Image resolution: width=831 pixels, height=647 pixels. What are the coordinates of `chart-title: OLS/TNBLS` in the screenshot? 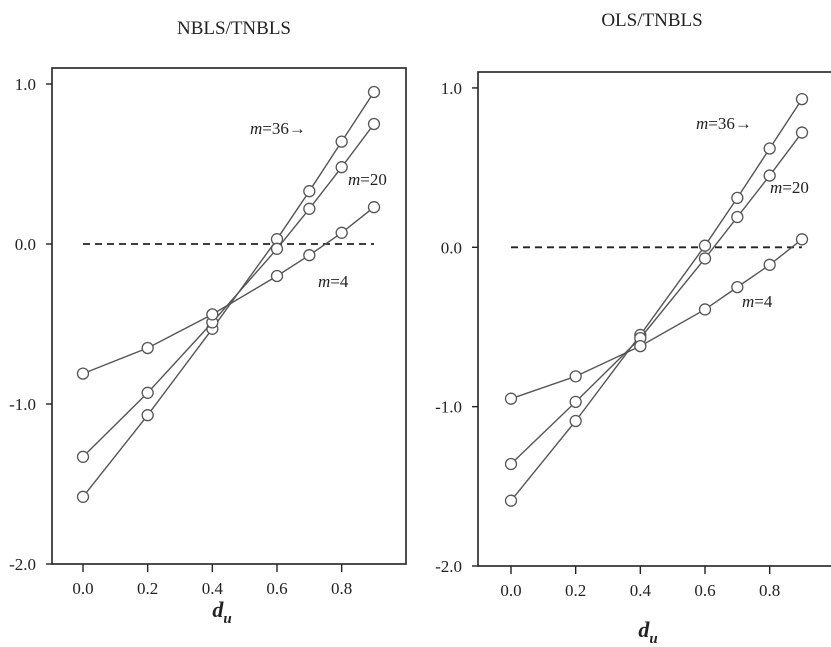 It's located at (651, 20).